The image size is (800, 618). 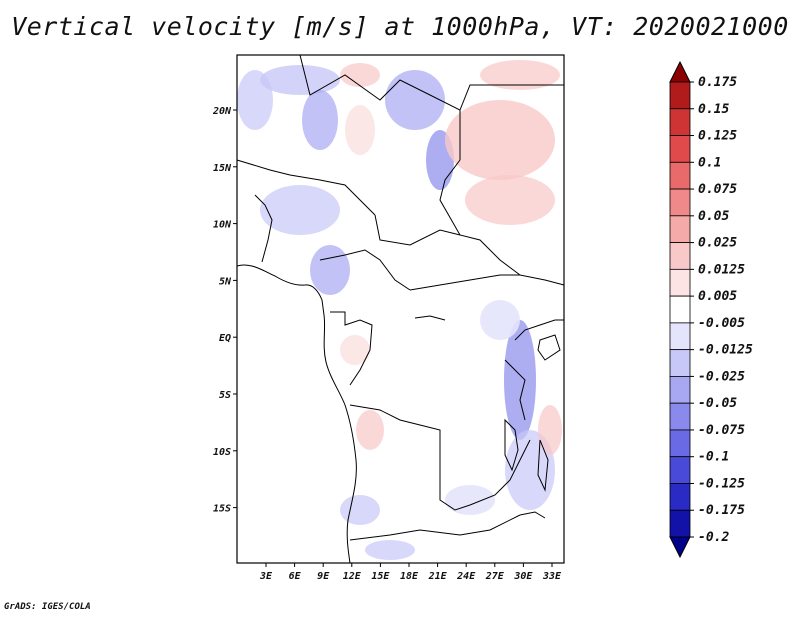 I want to click on border-cameroon, so click(x=365, y=270).